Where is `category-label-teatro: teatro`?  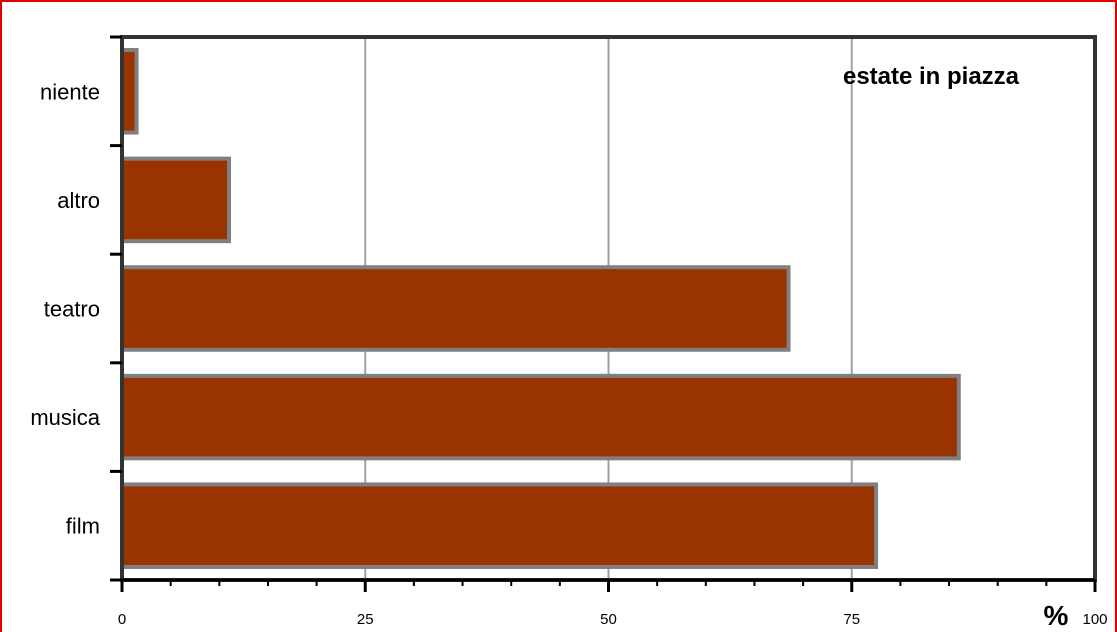
category-label-teatro: teatro is located at coordinates (72, 309).